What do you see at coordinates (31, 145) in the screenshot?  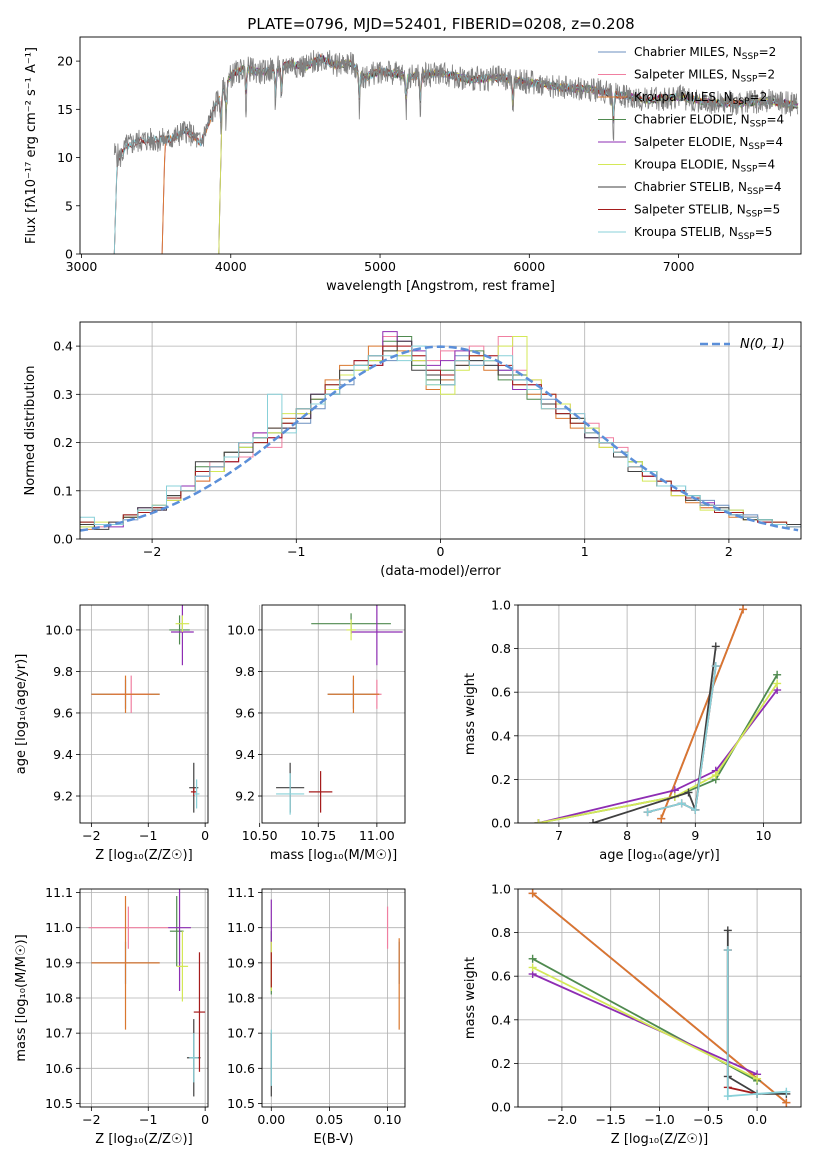 I see `y-axis-label: Flux [fλ10⁻¹⁷ erg cm⁻² s⁻¹ A⁻¹]` at bounding box center [31, 145].